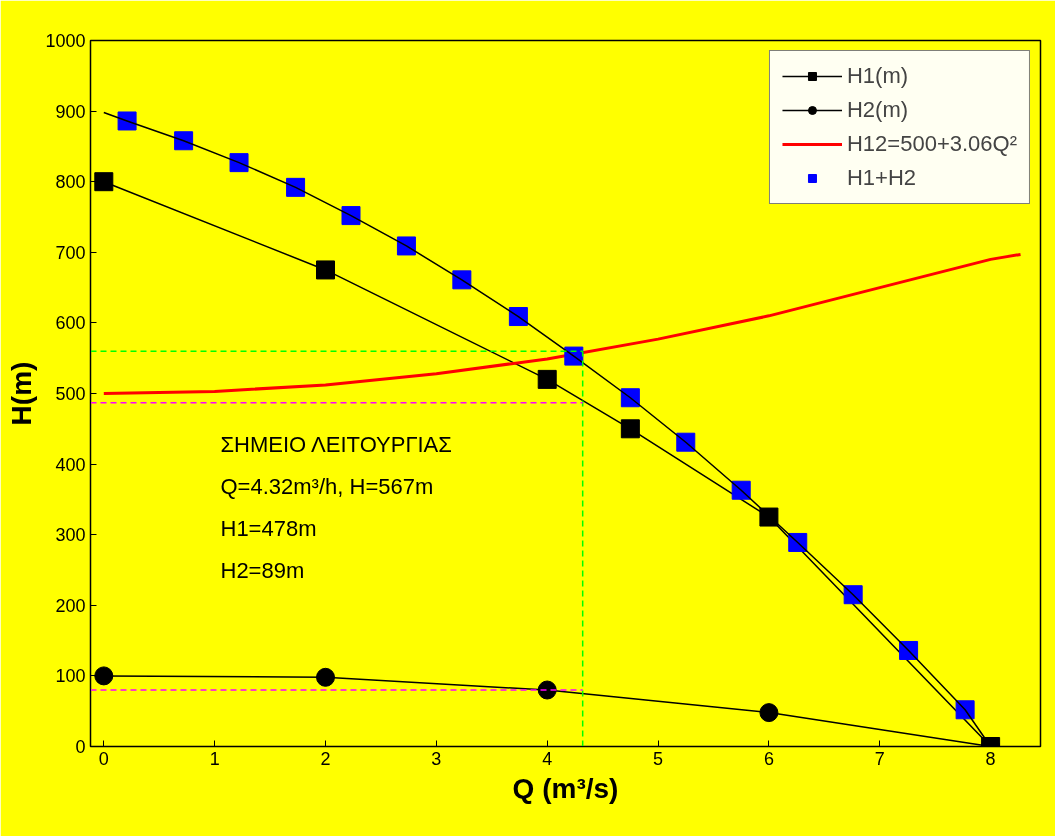 Image resolution: width=1055 pixels, height=836 pixels. What do you see at coordinates (547, 758) in the screenshot?
I see `x-tick-label: 4` at bounding box center [547, 758].